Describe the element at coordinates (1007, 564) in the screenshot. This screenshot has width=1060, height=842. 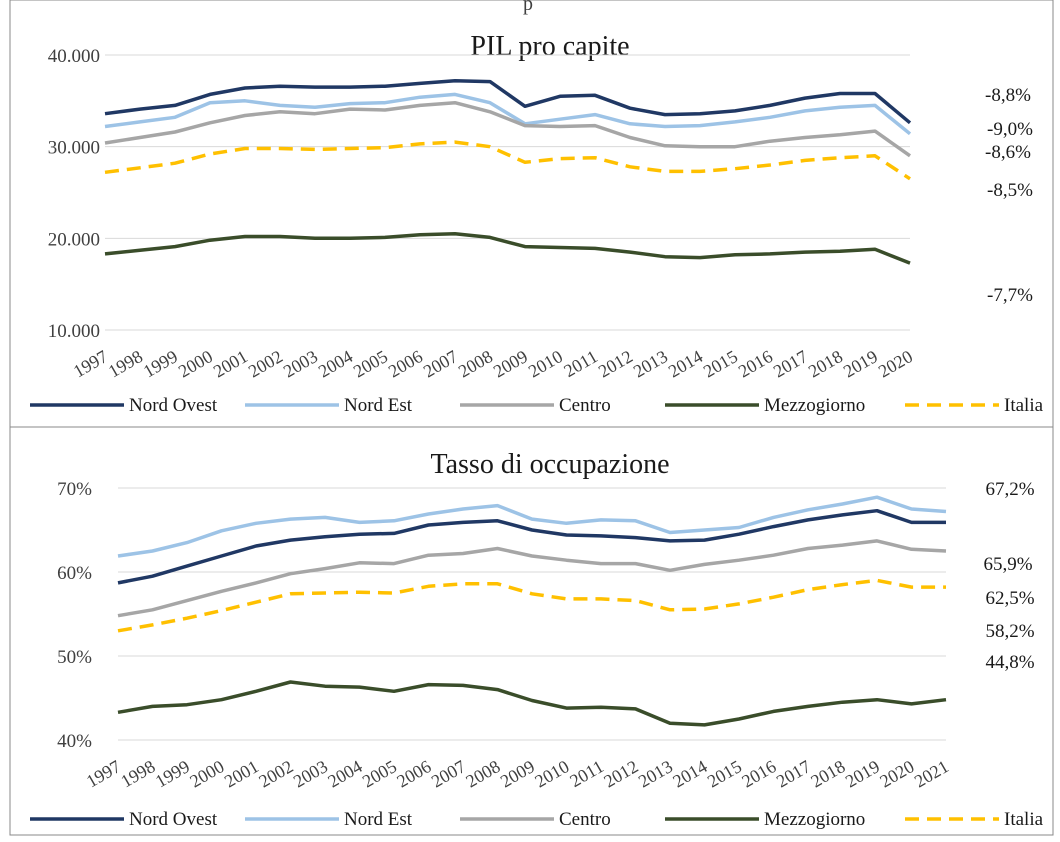
I see `end-label-nord-ovest: 65,9%` at that location.